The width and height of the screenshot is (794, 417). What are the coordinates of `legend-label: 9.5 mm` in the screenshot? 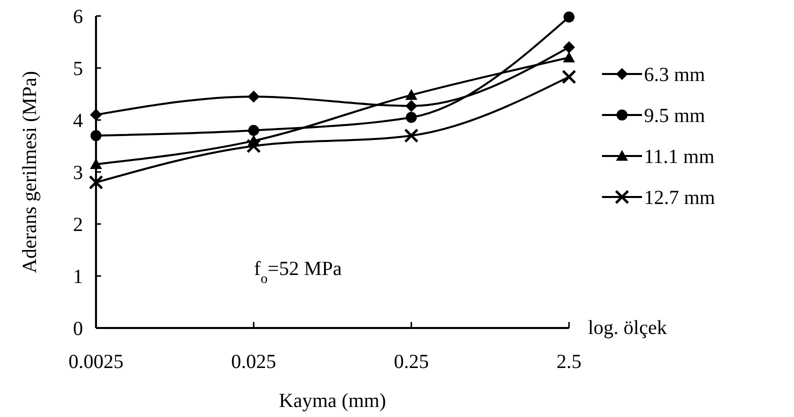 It's located at (675, 116).